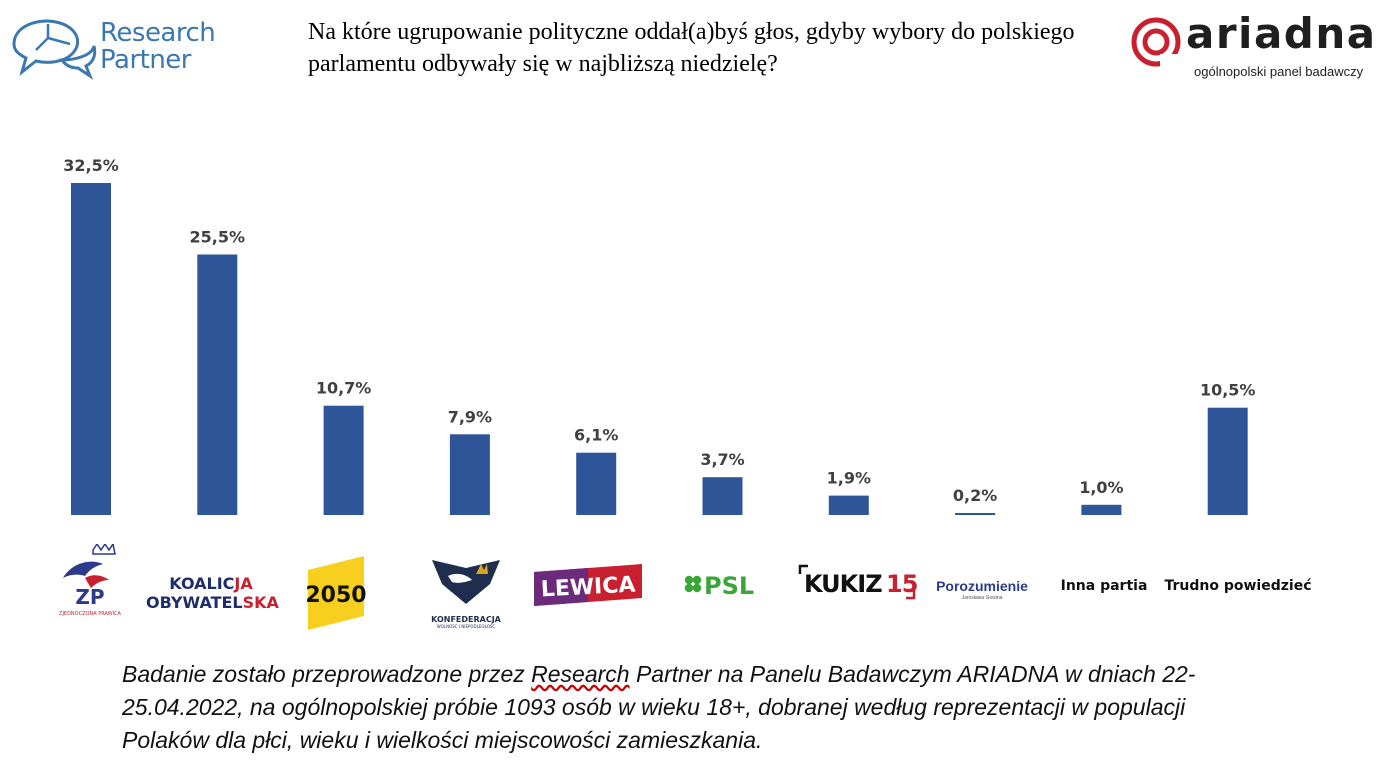 The width and height of the screenshot is (1389, 776). I want to click on data-label-8: 1,0%, so click(1101, 487).